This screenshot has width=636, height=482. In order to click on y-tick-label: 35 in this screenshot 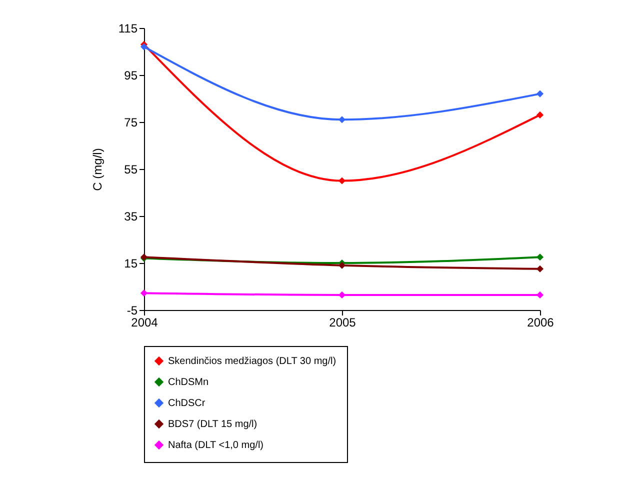, I will do `click(131, 217)`.